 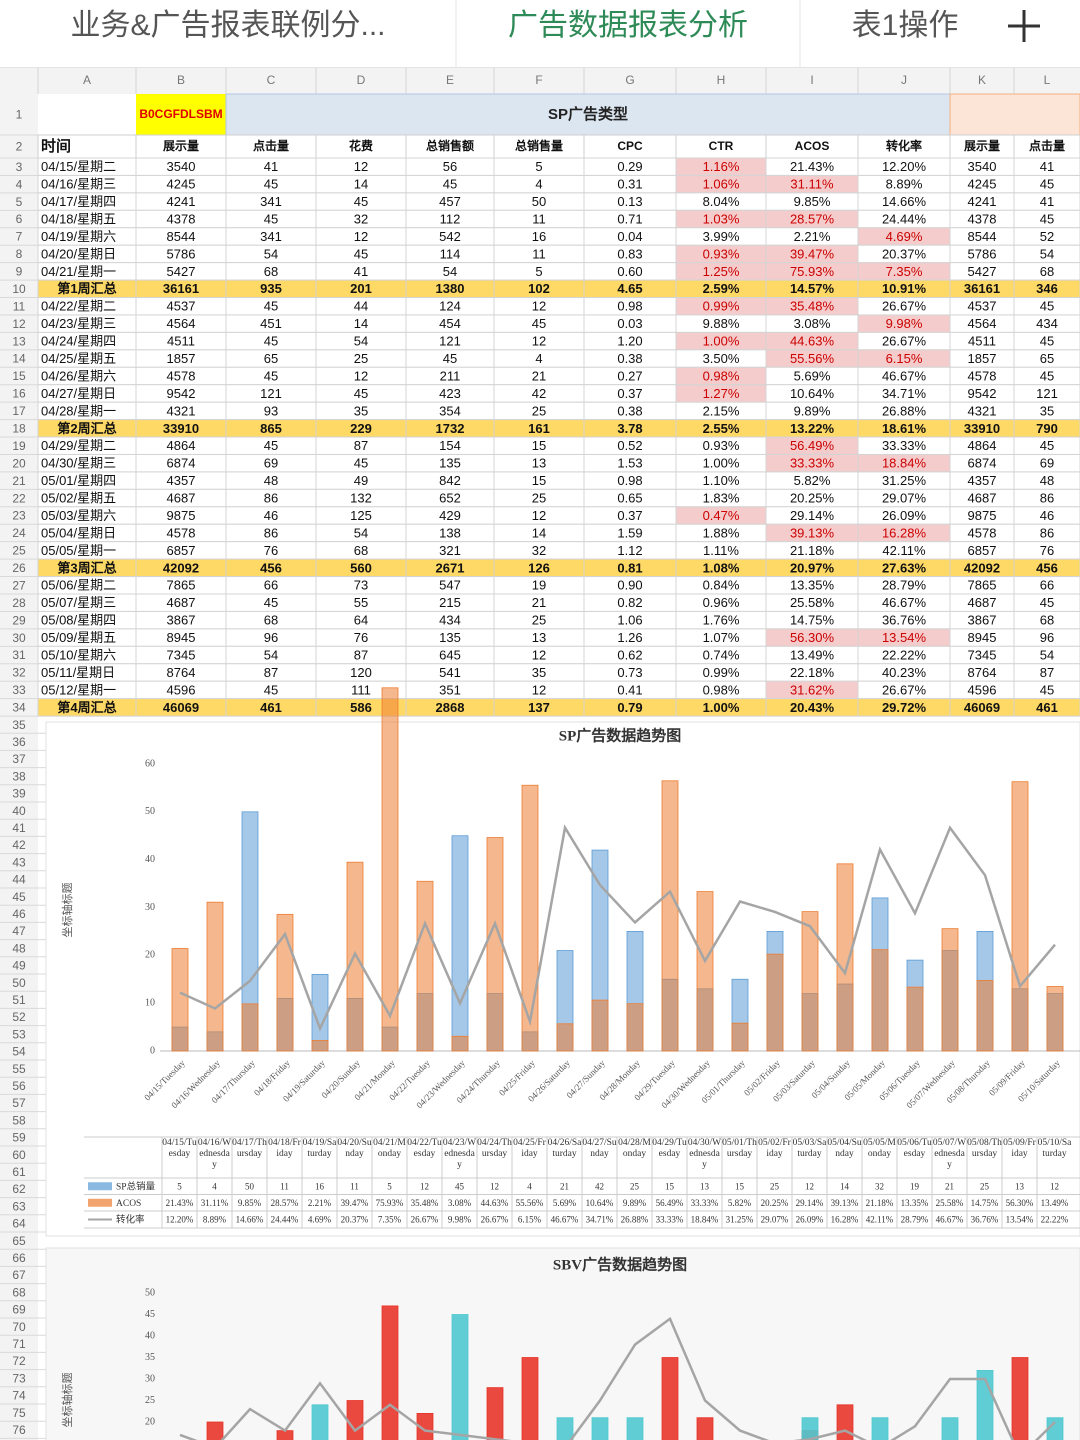 I want to click on cell-value: 15, so click(x=539, y=445).